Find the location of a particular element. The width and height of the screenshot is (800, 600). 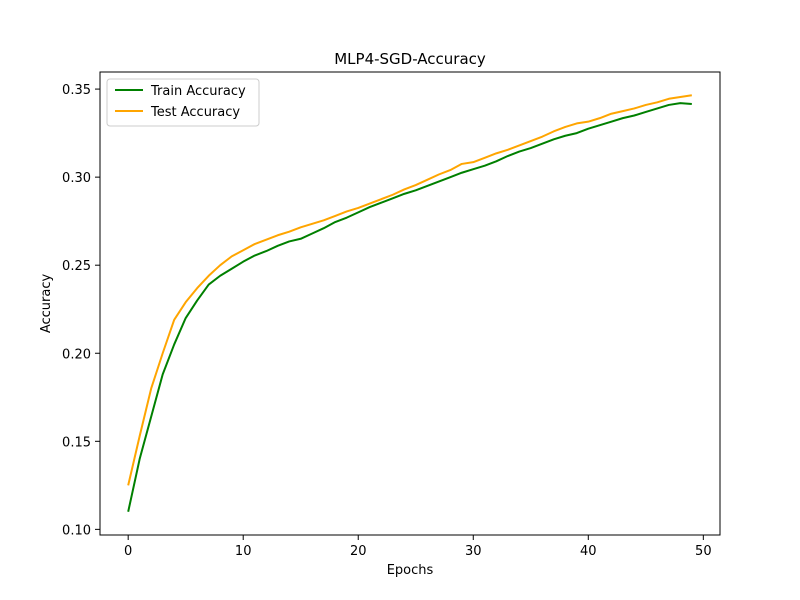

legend-box is located at coordinates (183, 102).